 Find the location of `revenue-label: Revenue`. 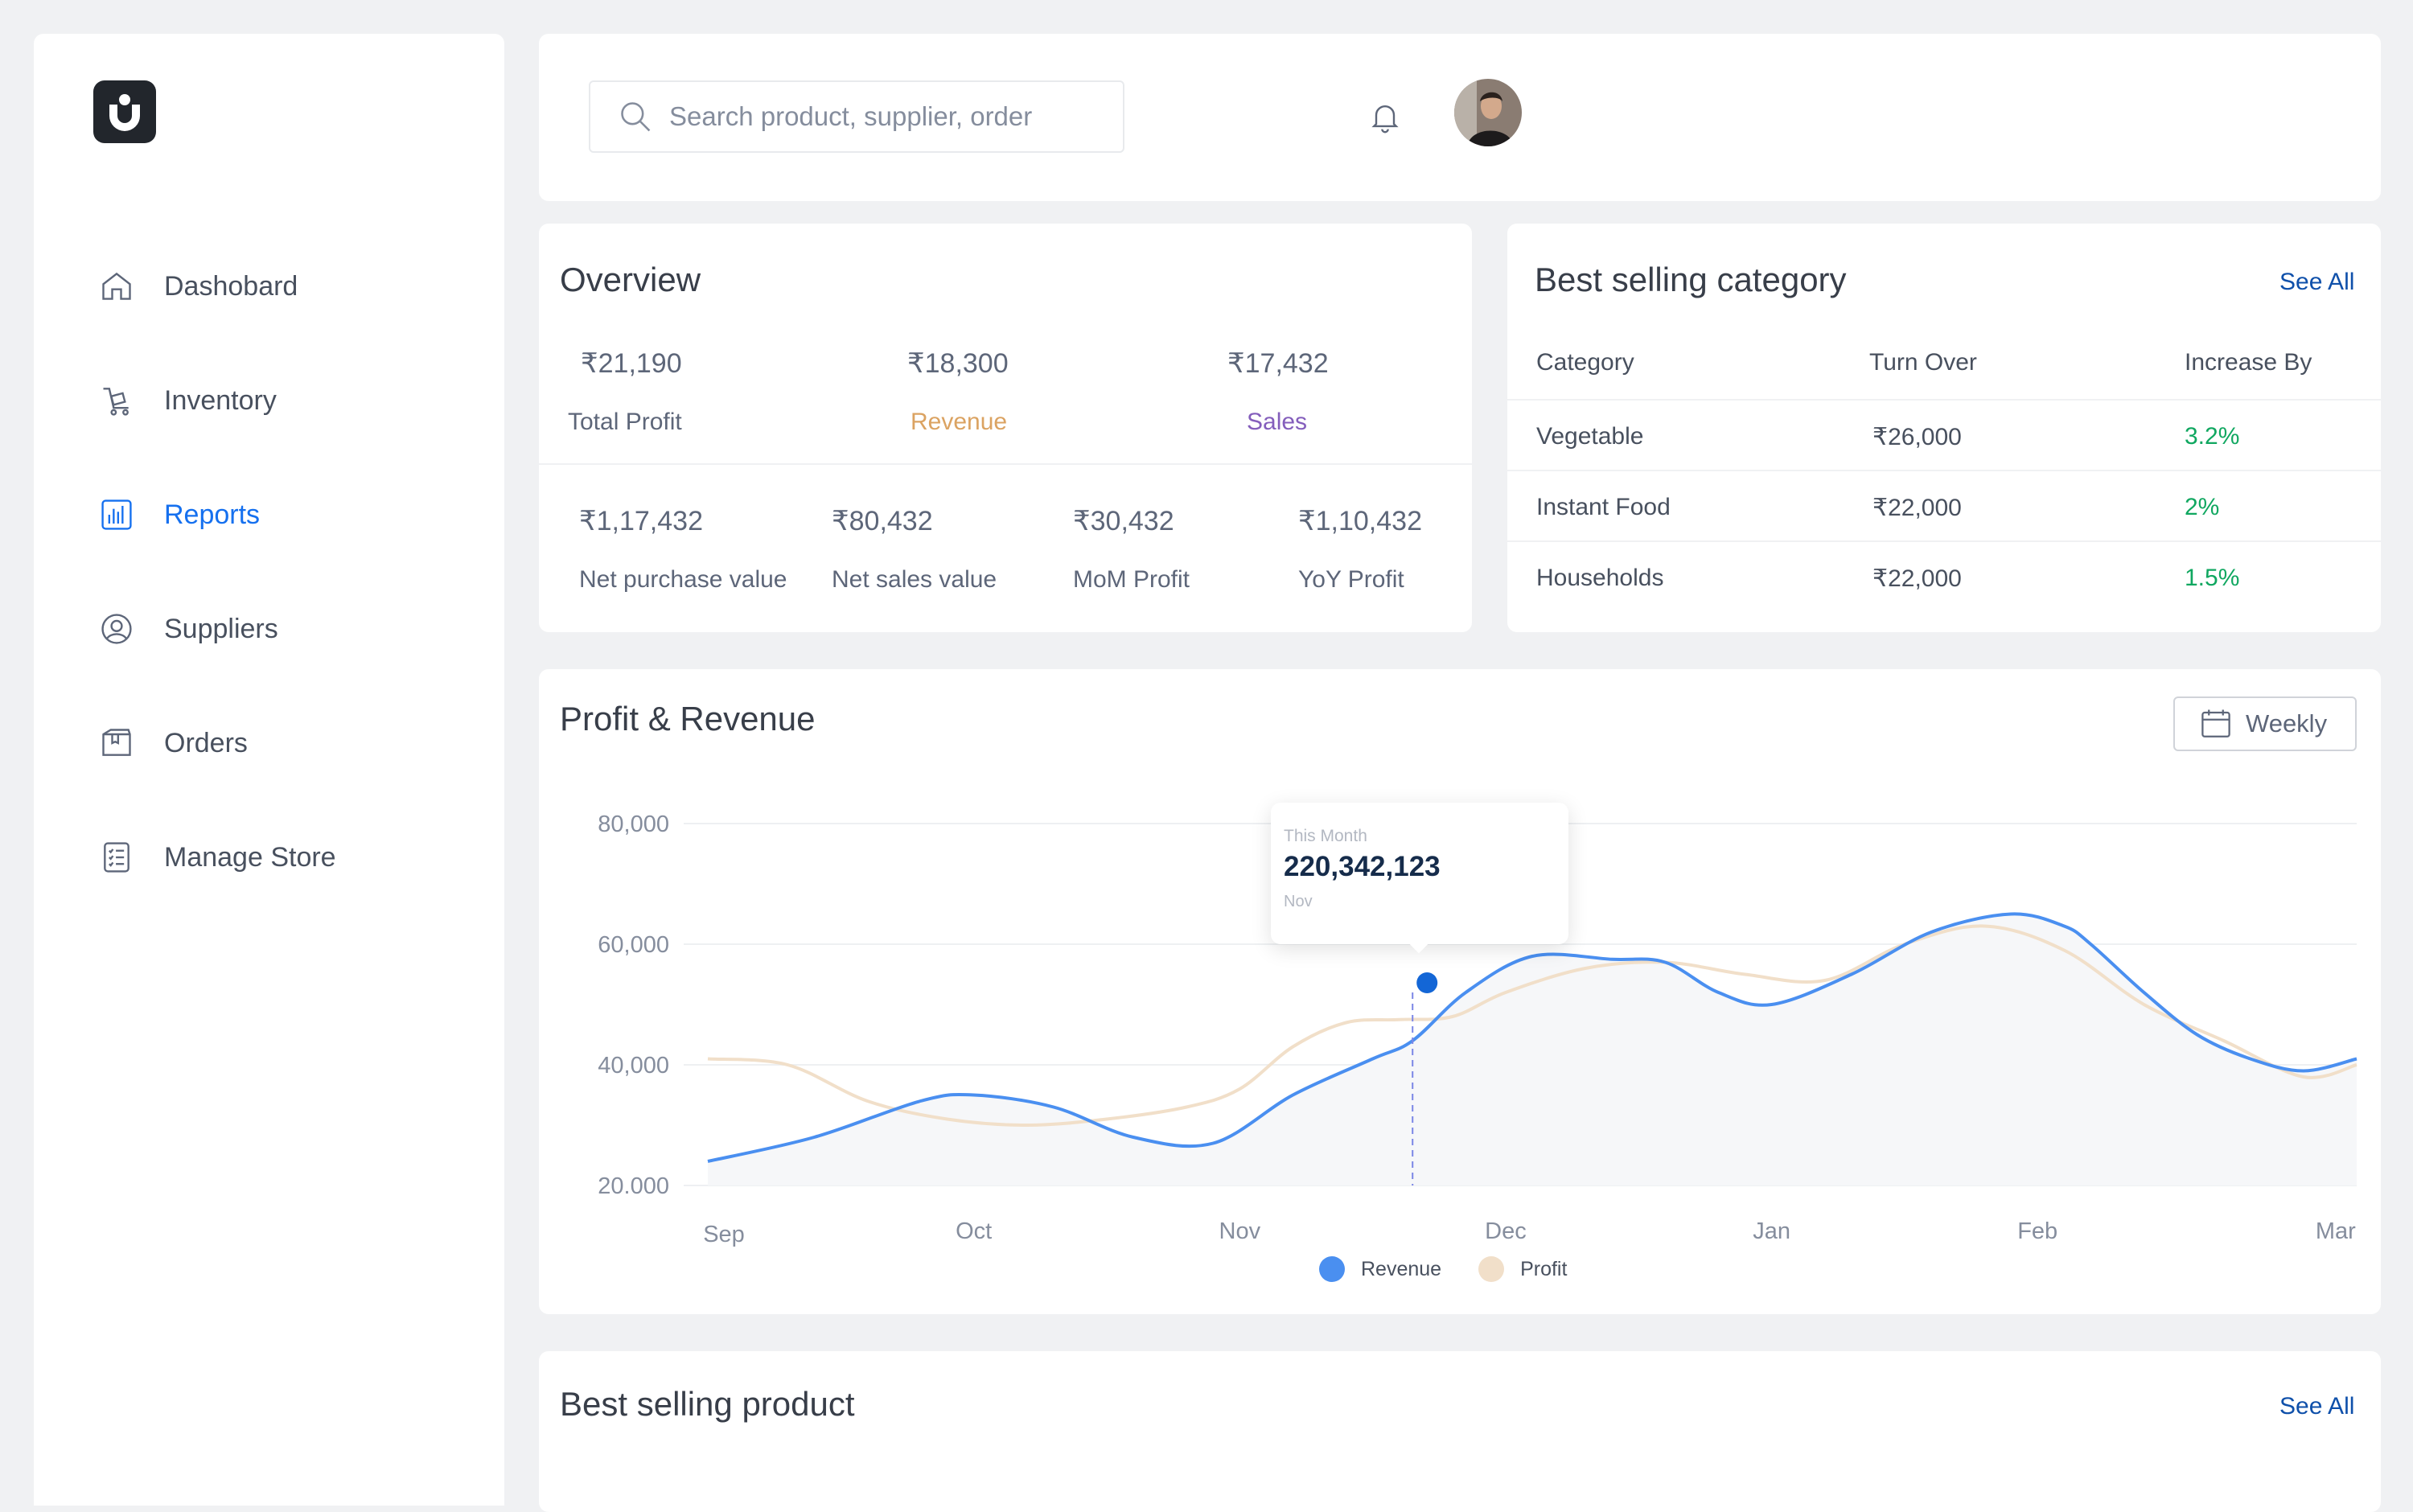

revenue-label: Revenue is located at coordinates (959, 422).